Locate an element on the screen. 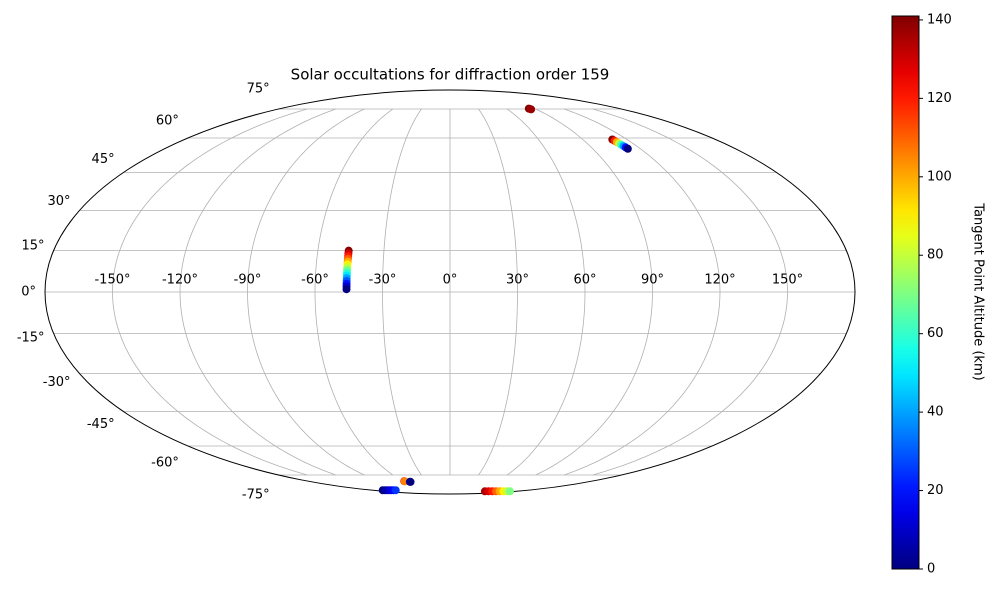 The width and height of the screenshot is (998, 592). x-tick-label: 30° is located at coordinates (517, 280).